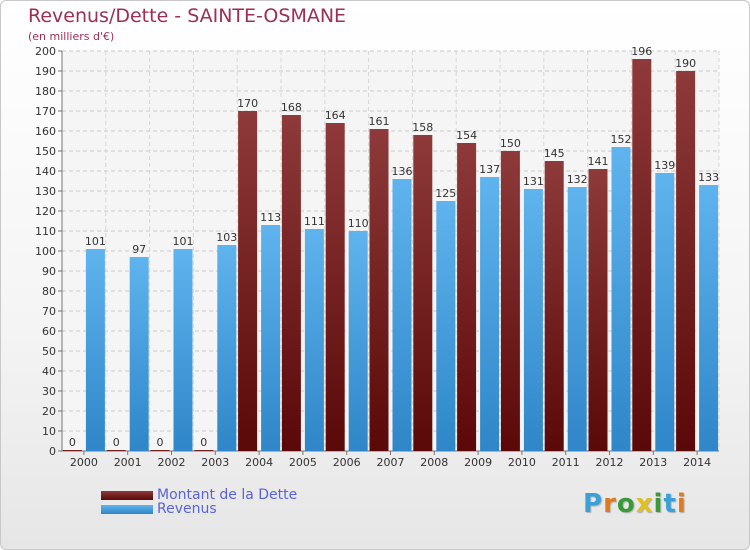 Image resolution: width=750 pixels, height=550 pixels. I want to click on y-tick-label: 80, so click(49, 291).